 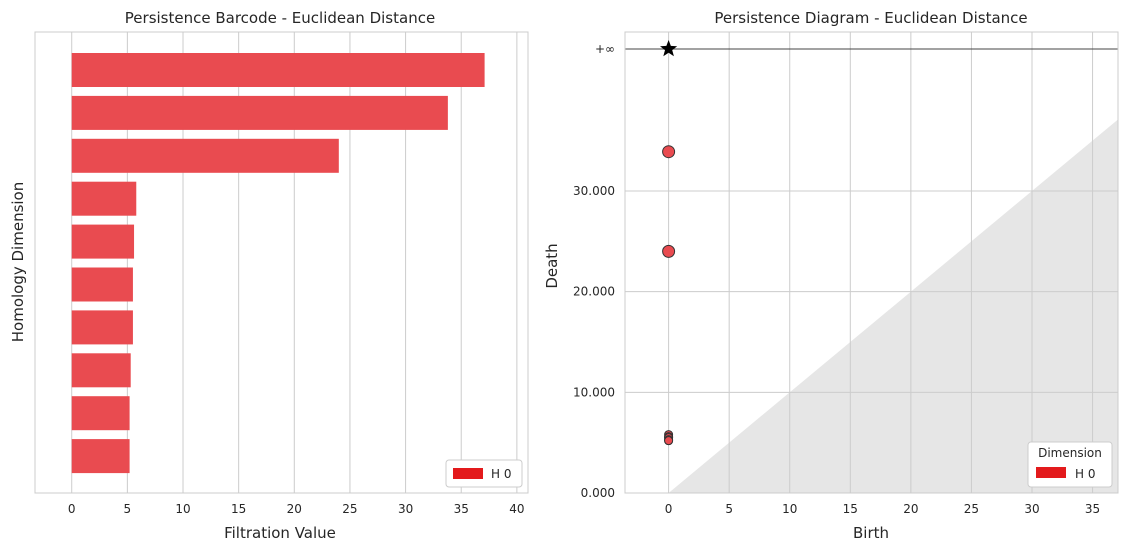 I want to click on barcode-legend: H 0, so click(x=484, y=473).